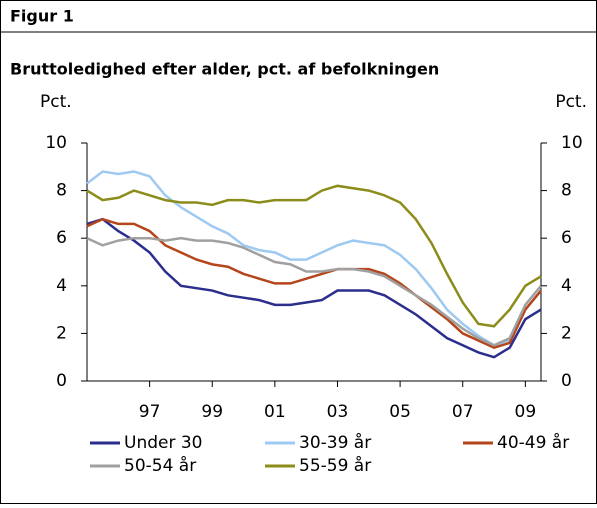 The width and height of the screenshot is (597, 508). I want to click on legend-label: 40-49 år, so click(533, 442).